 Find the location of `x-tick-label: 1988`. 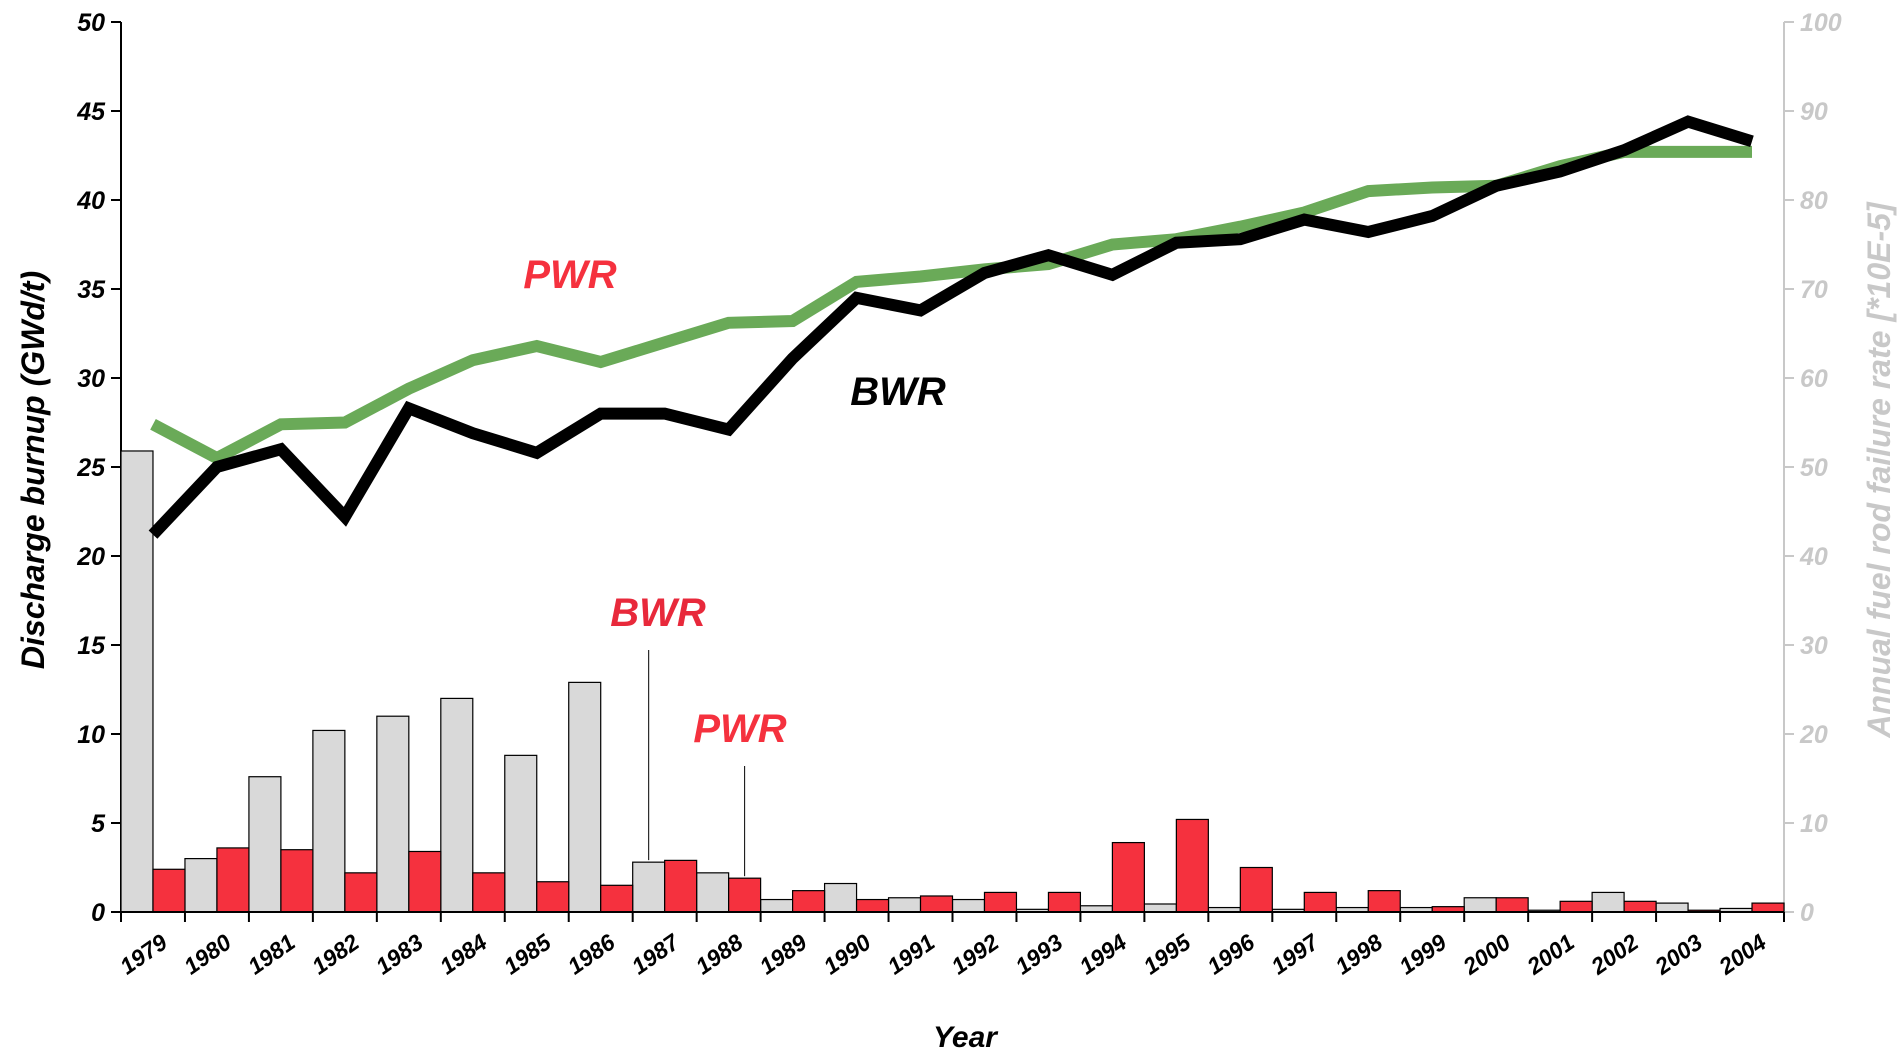

x-tick-label: 1988 is located at coordinates (719, 954).